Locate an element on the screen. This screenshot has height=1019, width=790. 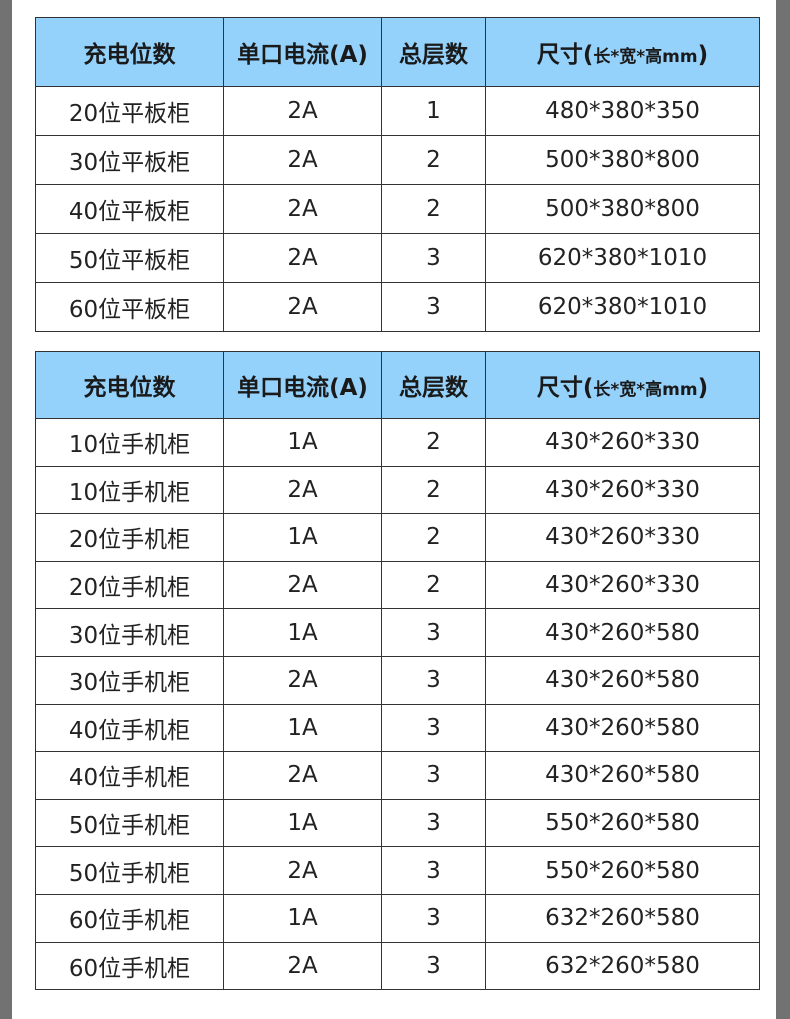
cell-charging-slots: 30位平板柜 is located at coordinates (129, 160).